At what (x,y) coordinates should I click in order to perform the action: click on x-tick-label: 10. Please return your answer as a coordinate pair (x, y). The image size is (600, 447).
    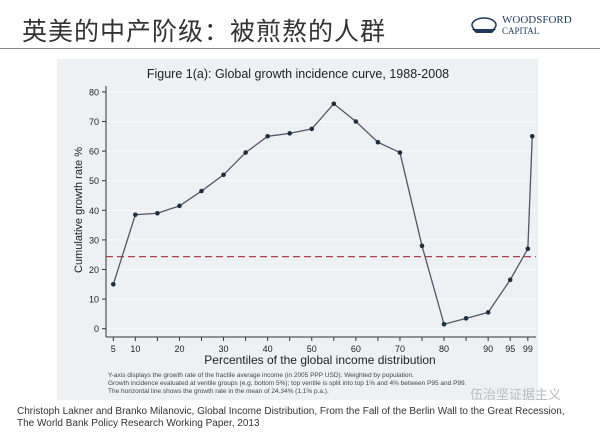
    Looking at the image, I should click on (135, 349).